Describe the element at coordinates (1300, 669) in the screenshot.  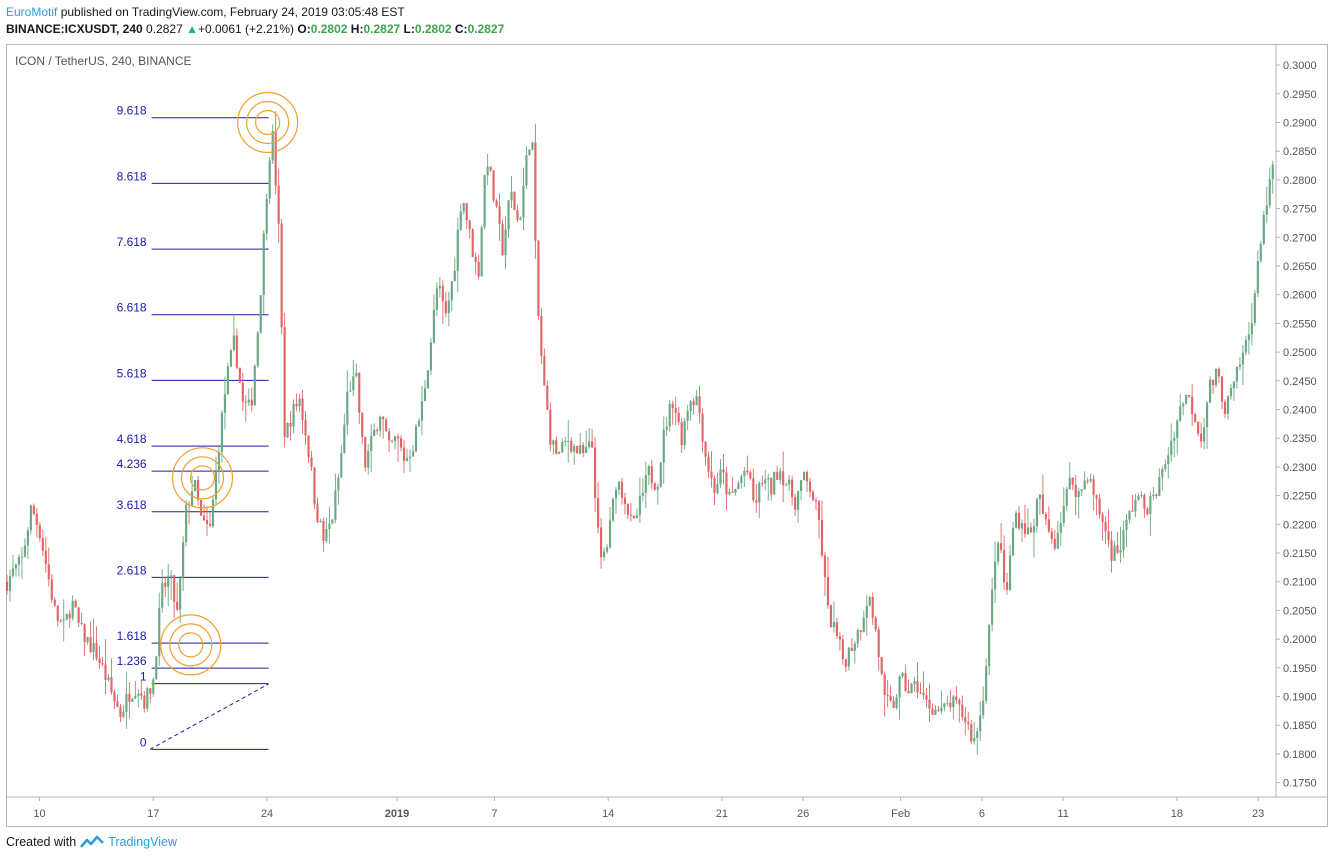
I see `price-tick-label: 0.1950` at that location.